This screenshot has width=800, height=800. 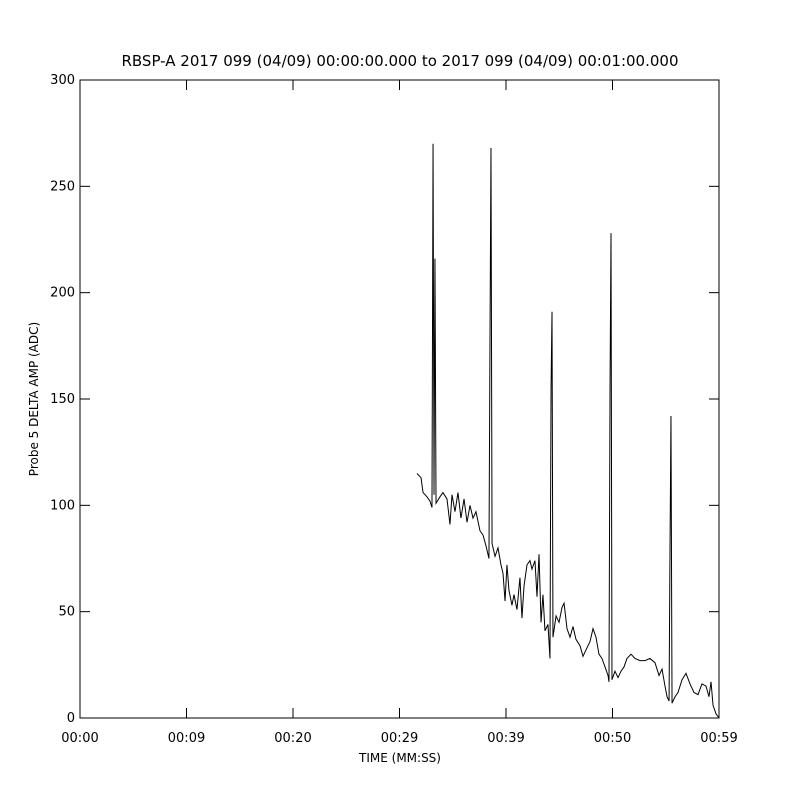 I want to click on y-tick-label: 100, so click(x=62, y=505).